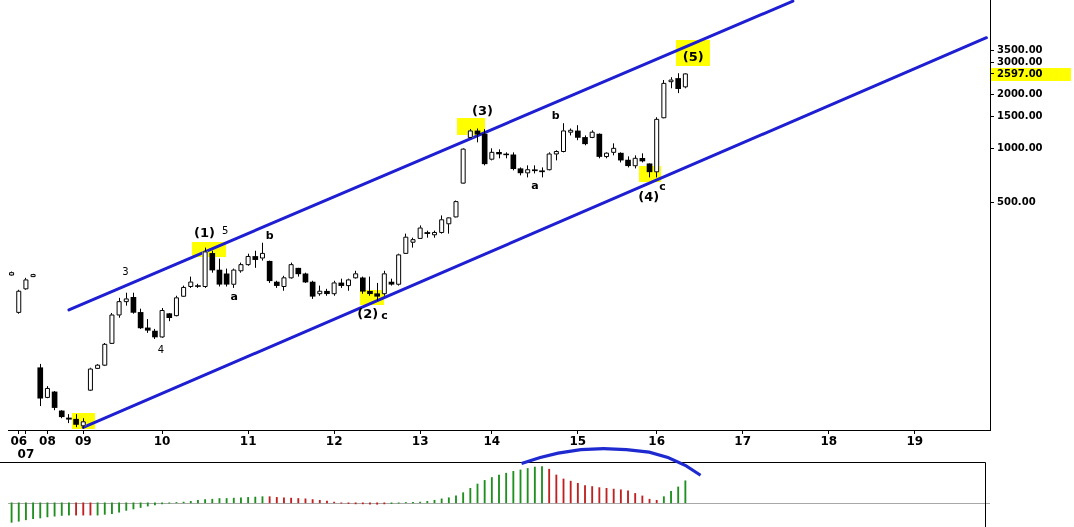 This screenshot has width=1074, height=527. Describe the element at coordinates (47, 440) in the screenshot. I see `x-tick-label: 08` at that location.